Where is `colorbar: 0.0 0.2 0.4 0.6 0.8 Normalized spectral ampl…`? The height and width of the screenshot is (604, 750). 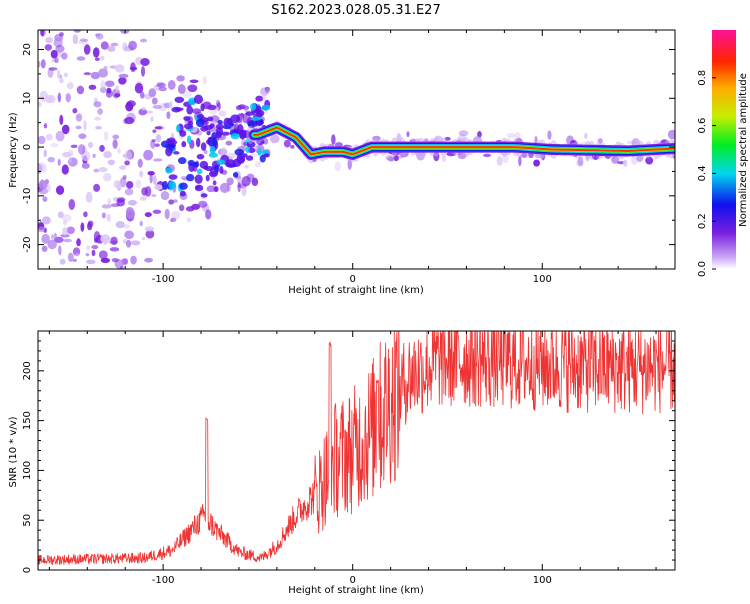 colorbar: 0.0 0.2 0.4 0.6 0.8 Normalized spectral ampl… is located at coordinates (723, 153).